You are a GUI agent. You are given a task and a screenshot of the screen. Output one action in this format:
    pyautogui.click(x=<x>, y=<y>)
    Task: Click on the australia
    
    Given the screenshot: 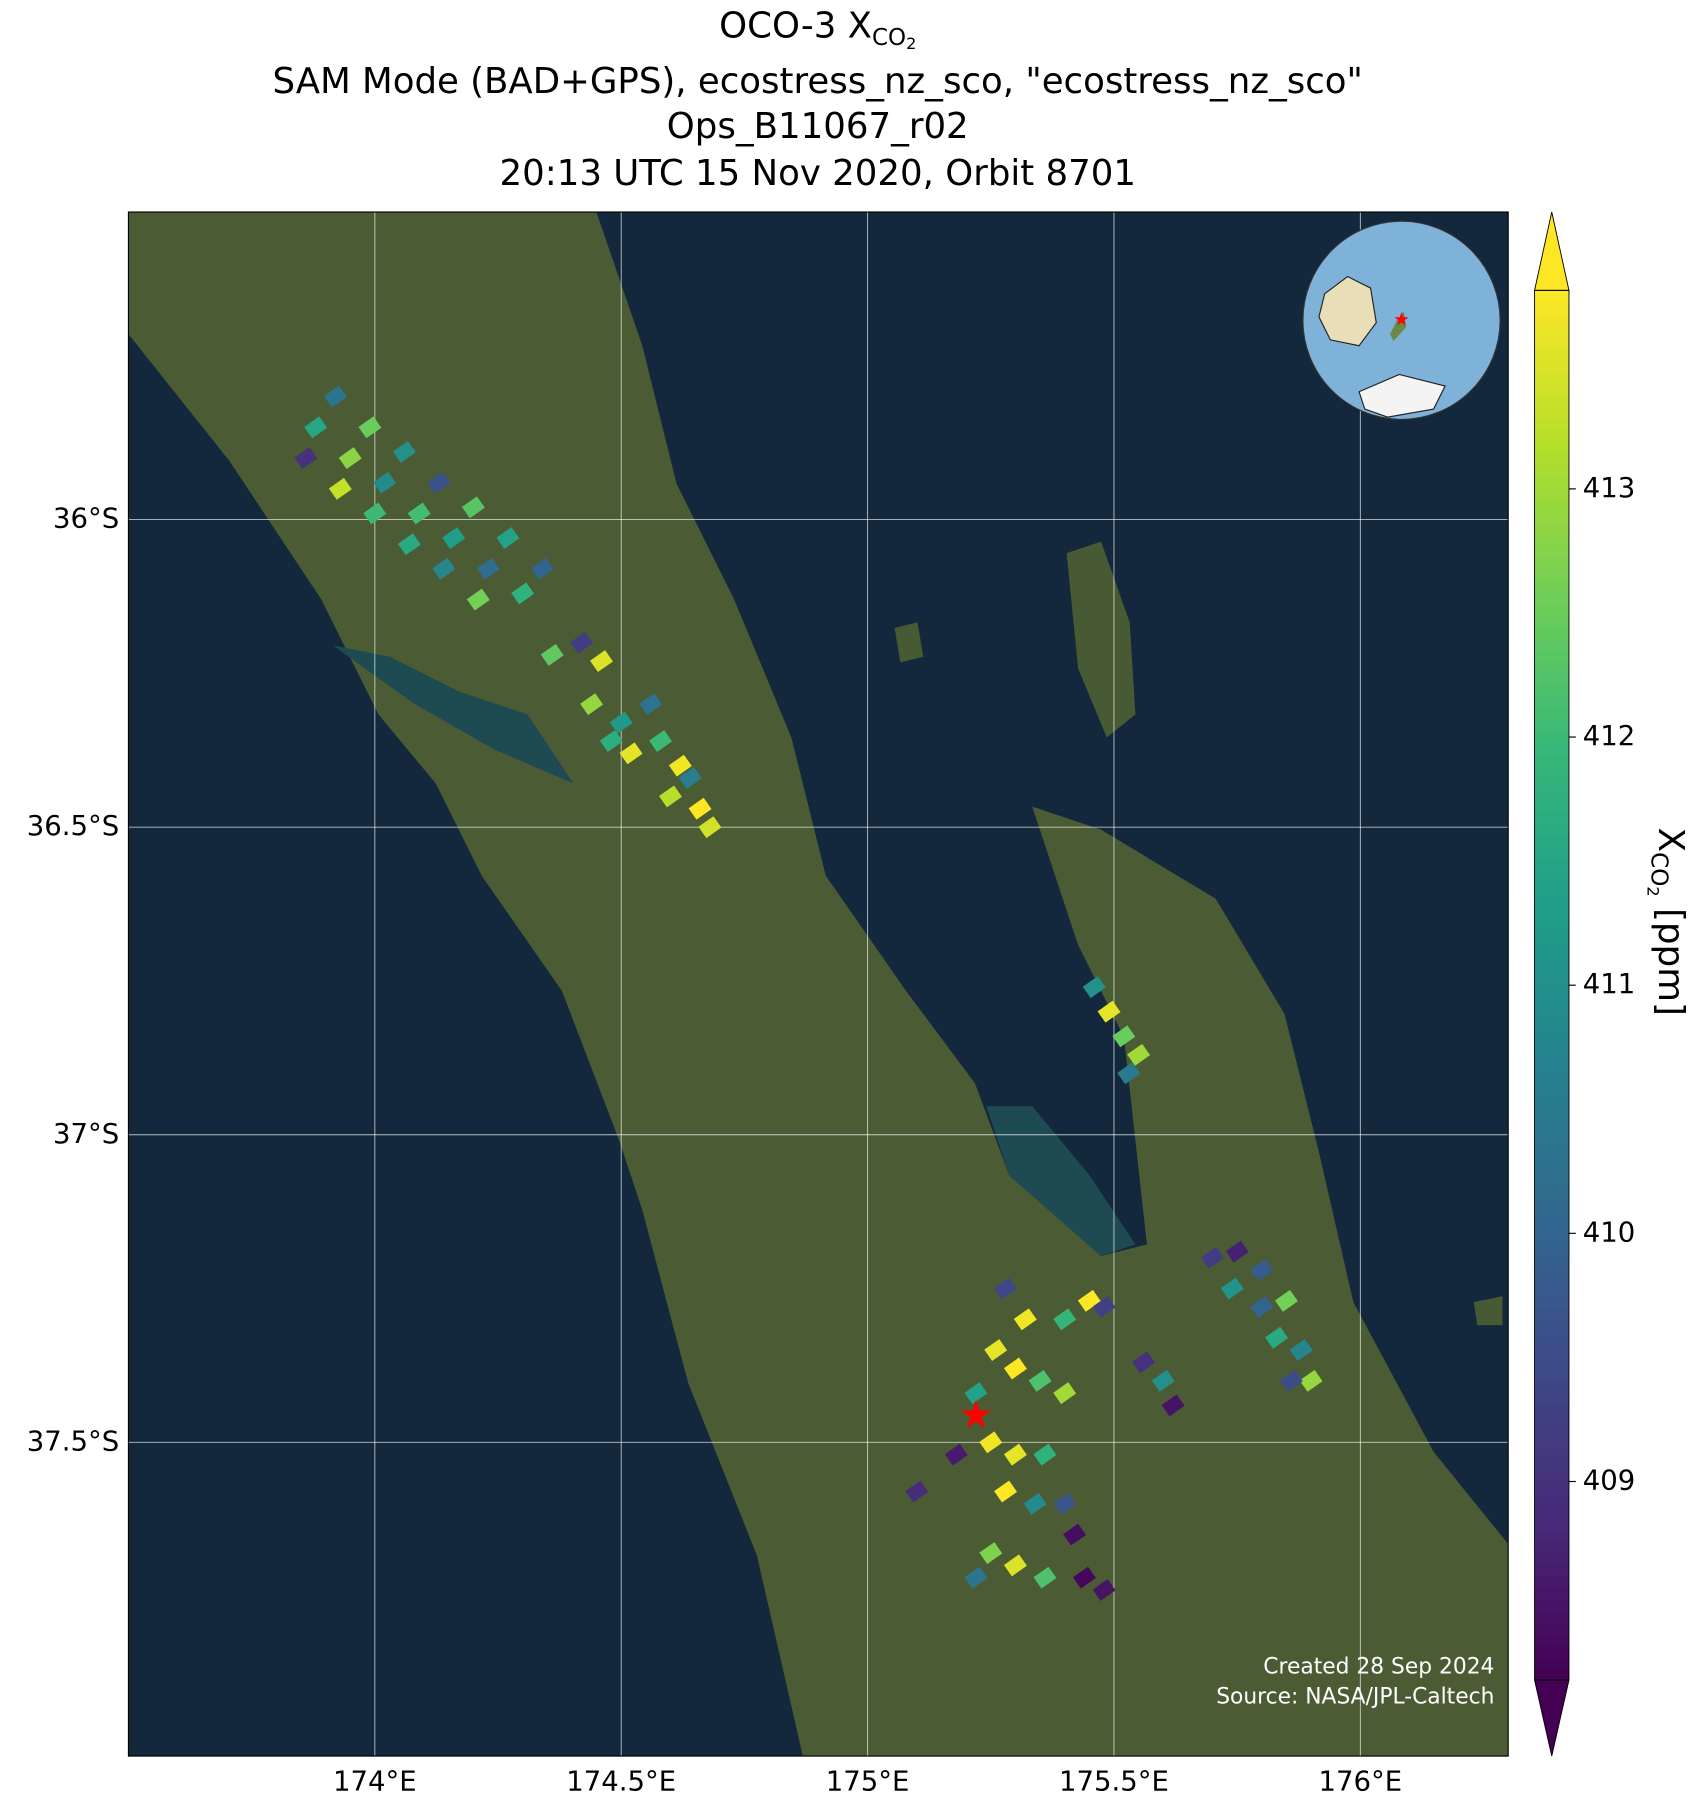 What is the action you would take?
    pyautogui.click(x=1347, y=311)
    